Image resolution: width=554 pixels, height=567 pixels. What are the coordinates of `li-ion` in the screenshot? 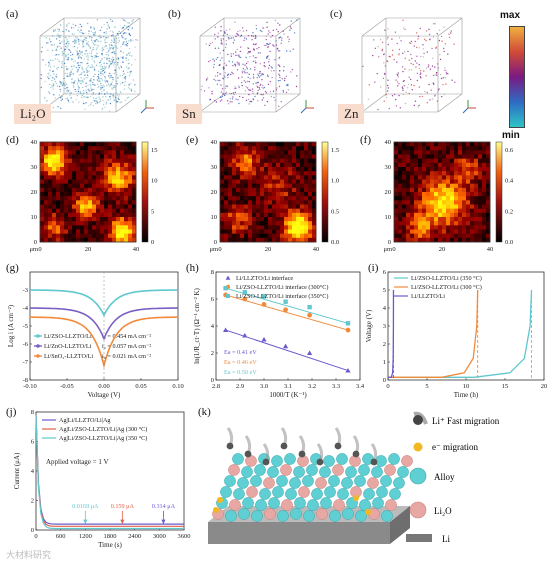 It's located at (374, 462).